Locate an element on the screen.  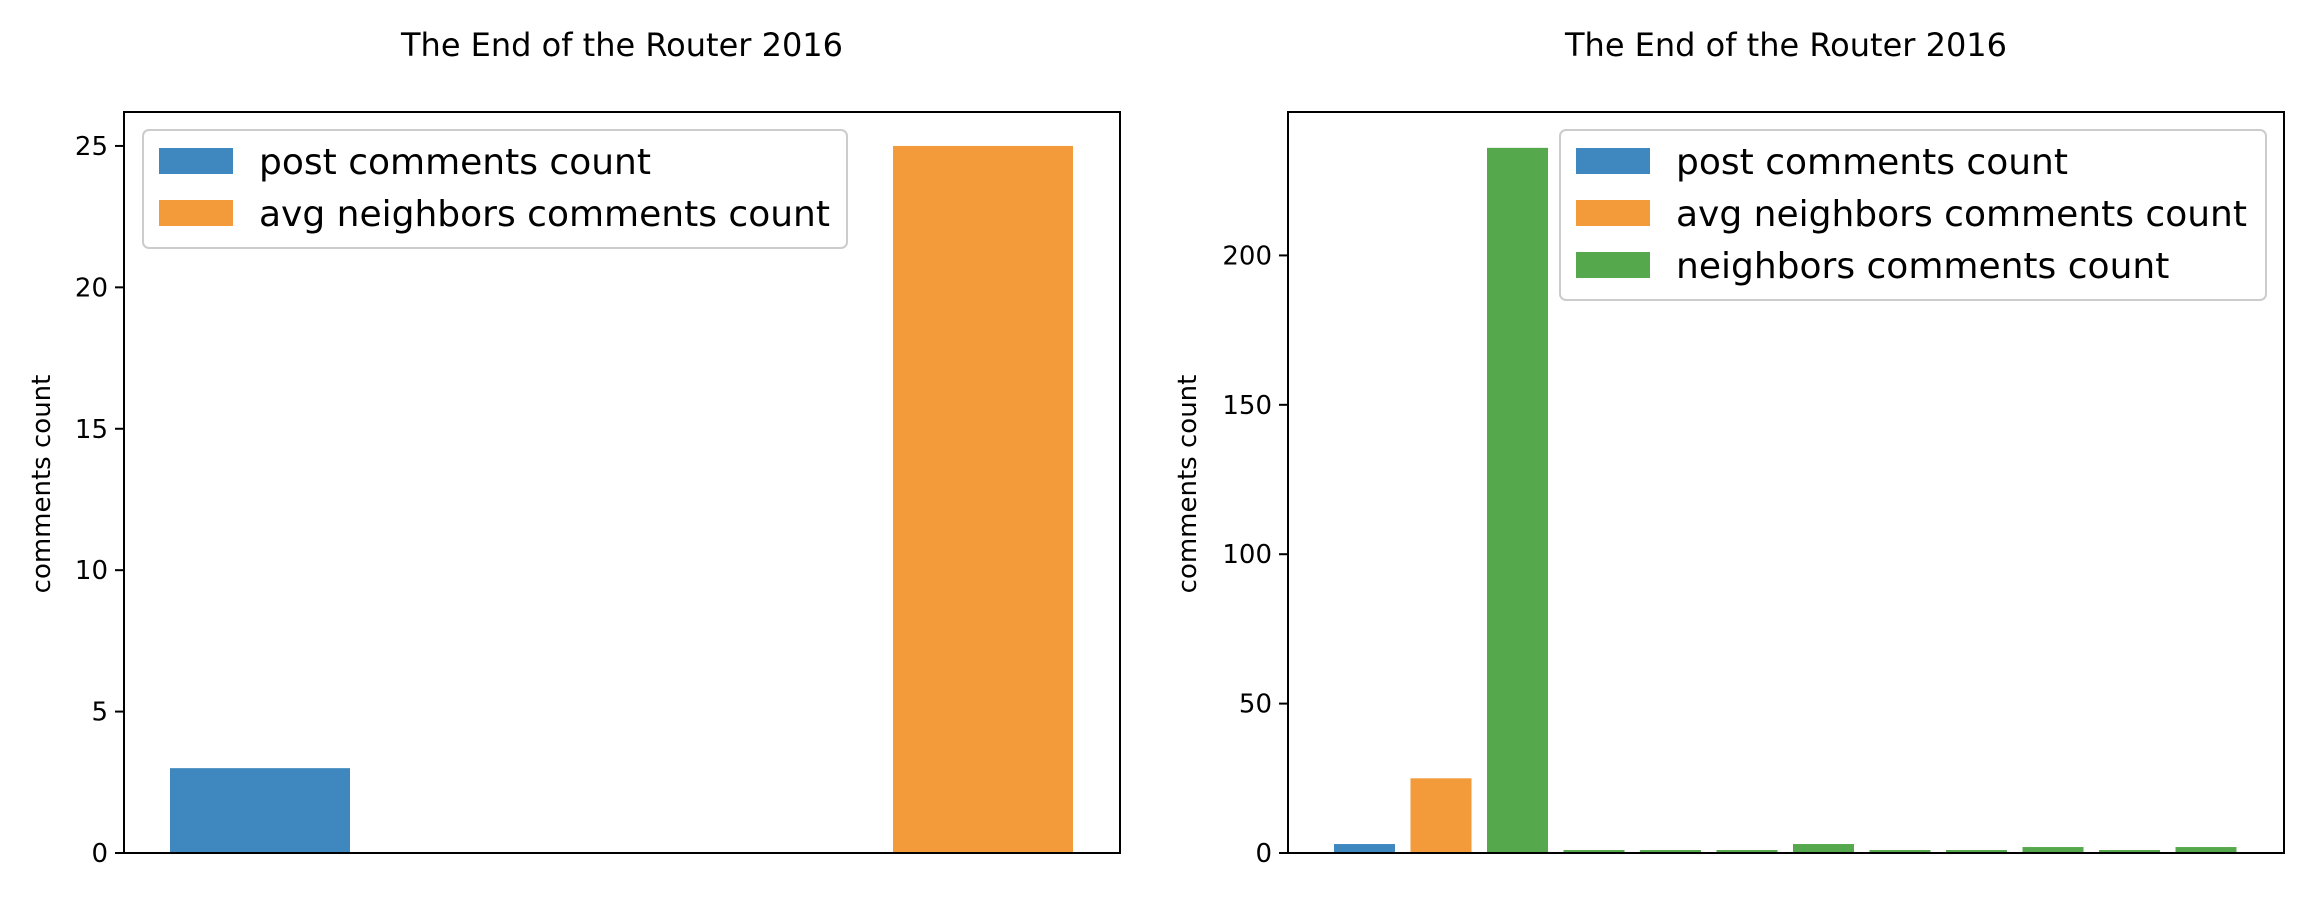
y-tick-label: 25 is located at coordinates (91, 147).